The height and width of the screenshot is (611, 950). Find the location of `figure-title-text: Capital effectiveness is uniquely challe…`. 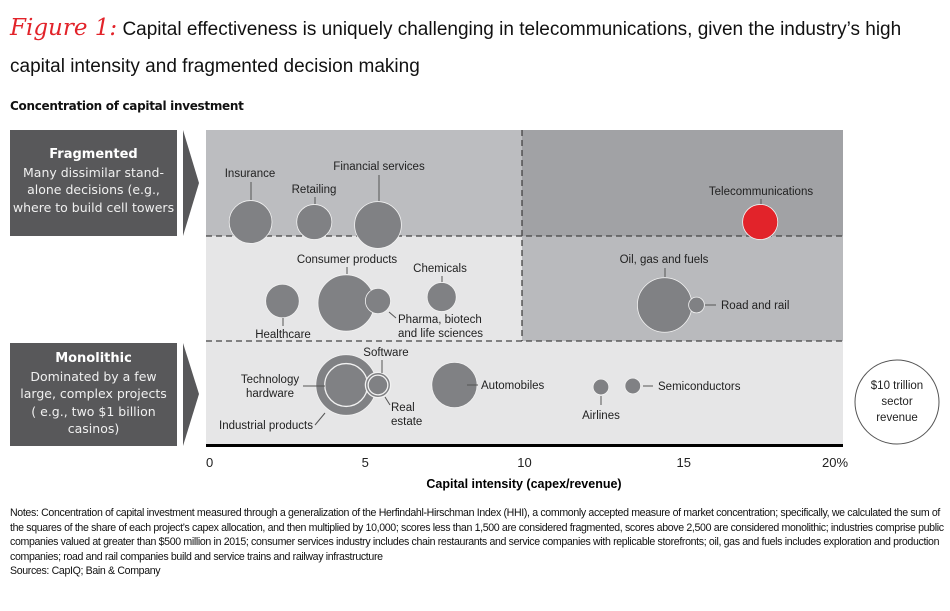

figure-title-text: Capital effectiveness is uniquely challe… is located at coordinates (456, 48).